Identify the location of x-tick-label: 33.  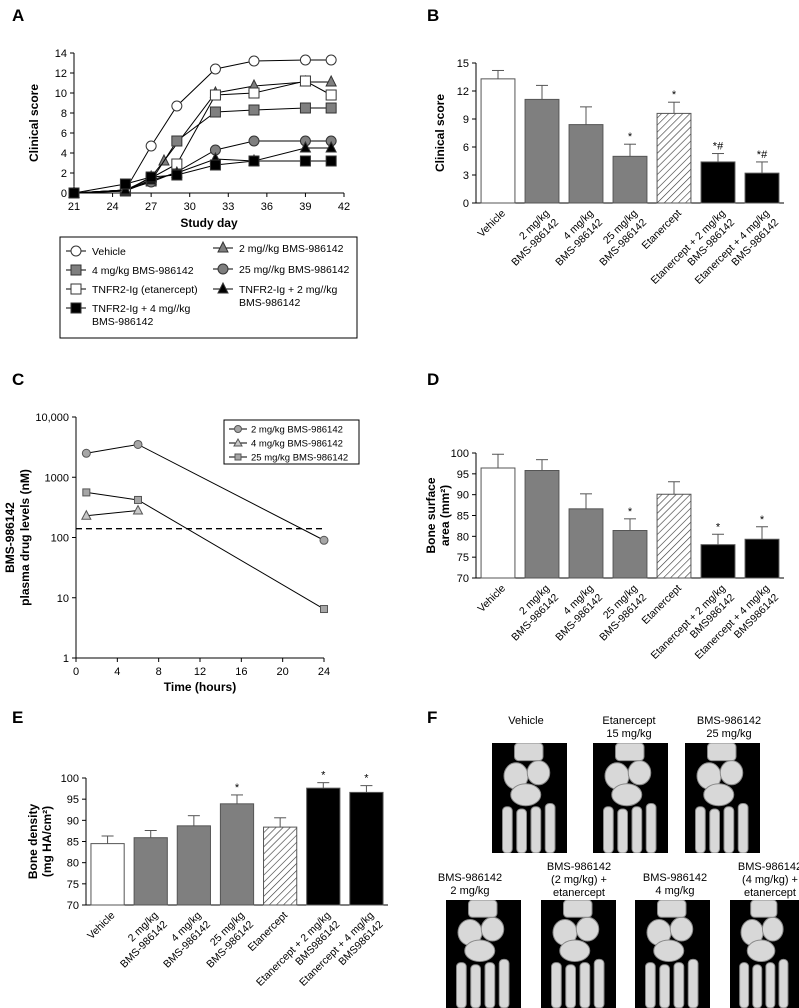
(228, 207).